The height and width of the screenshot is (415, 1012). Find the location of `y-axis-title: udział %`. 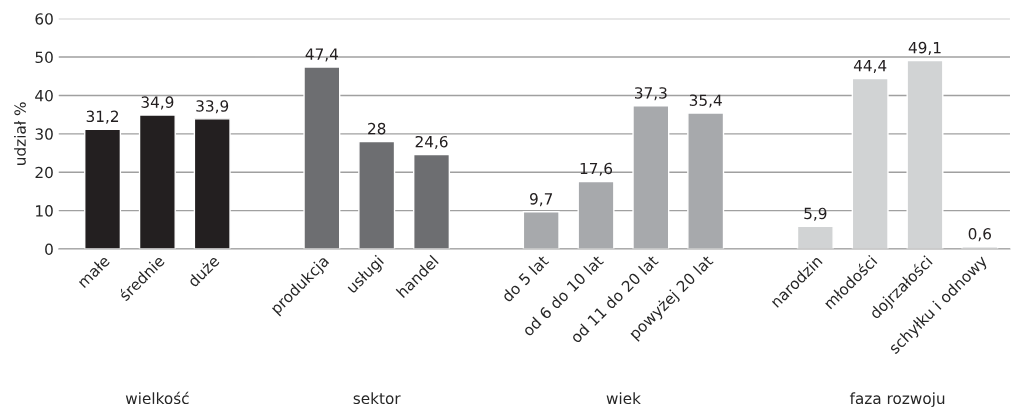

y-axis-title: udział % is located at coordinates (20, 133).